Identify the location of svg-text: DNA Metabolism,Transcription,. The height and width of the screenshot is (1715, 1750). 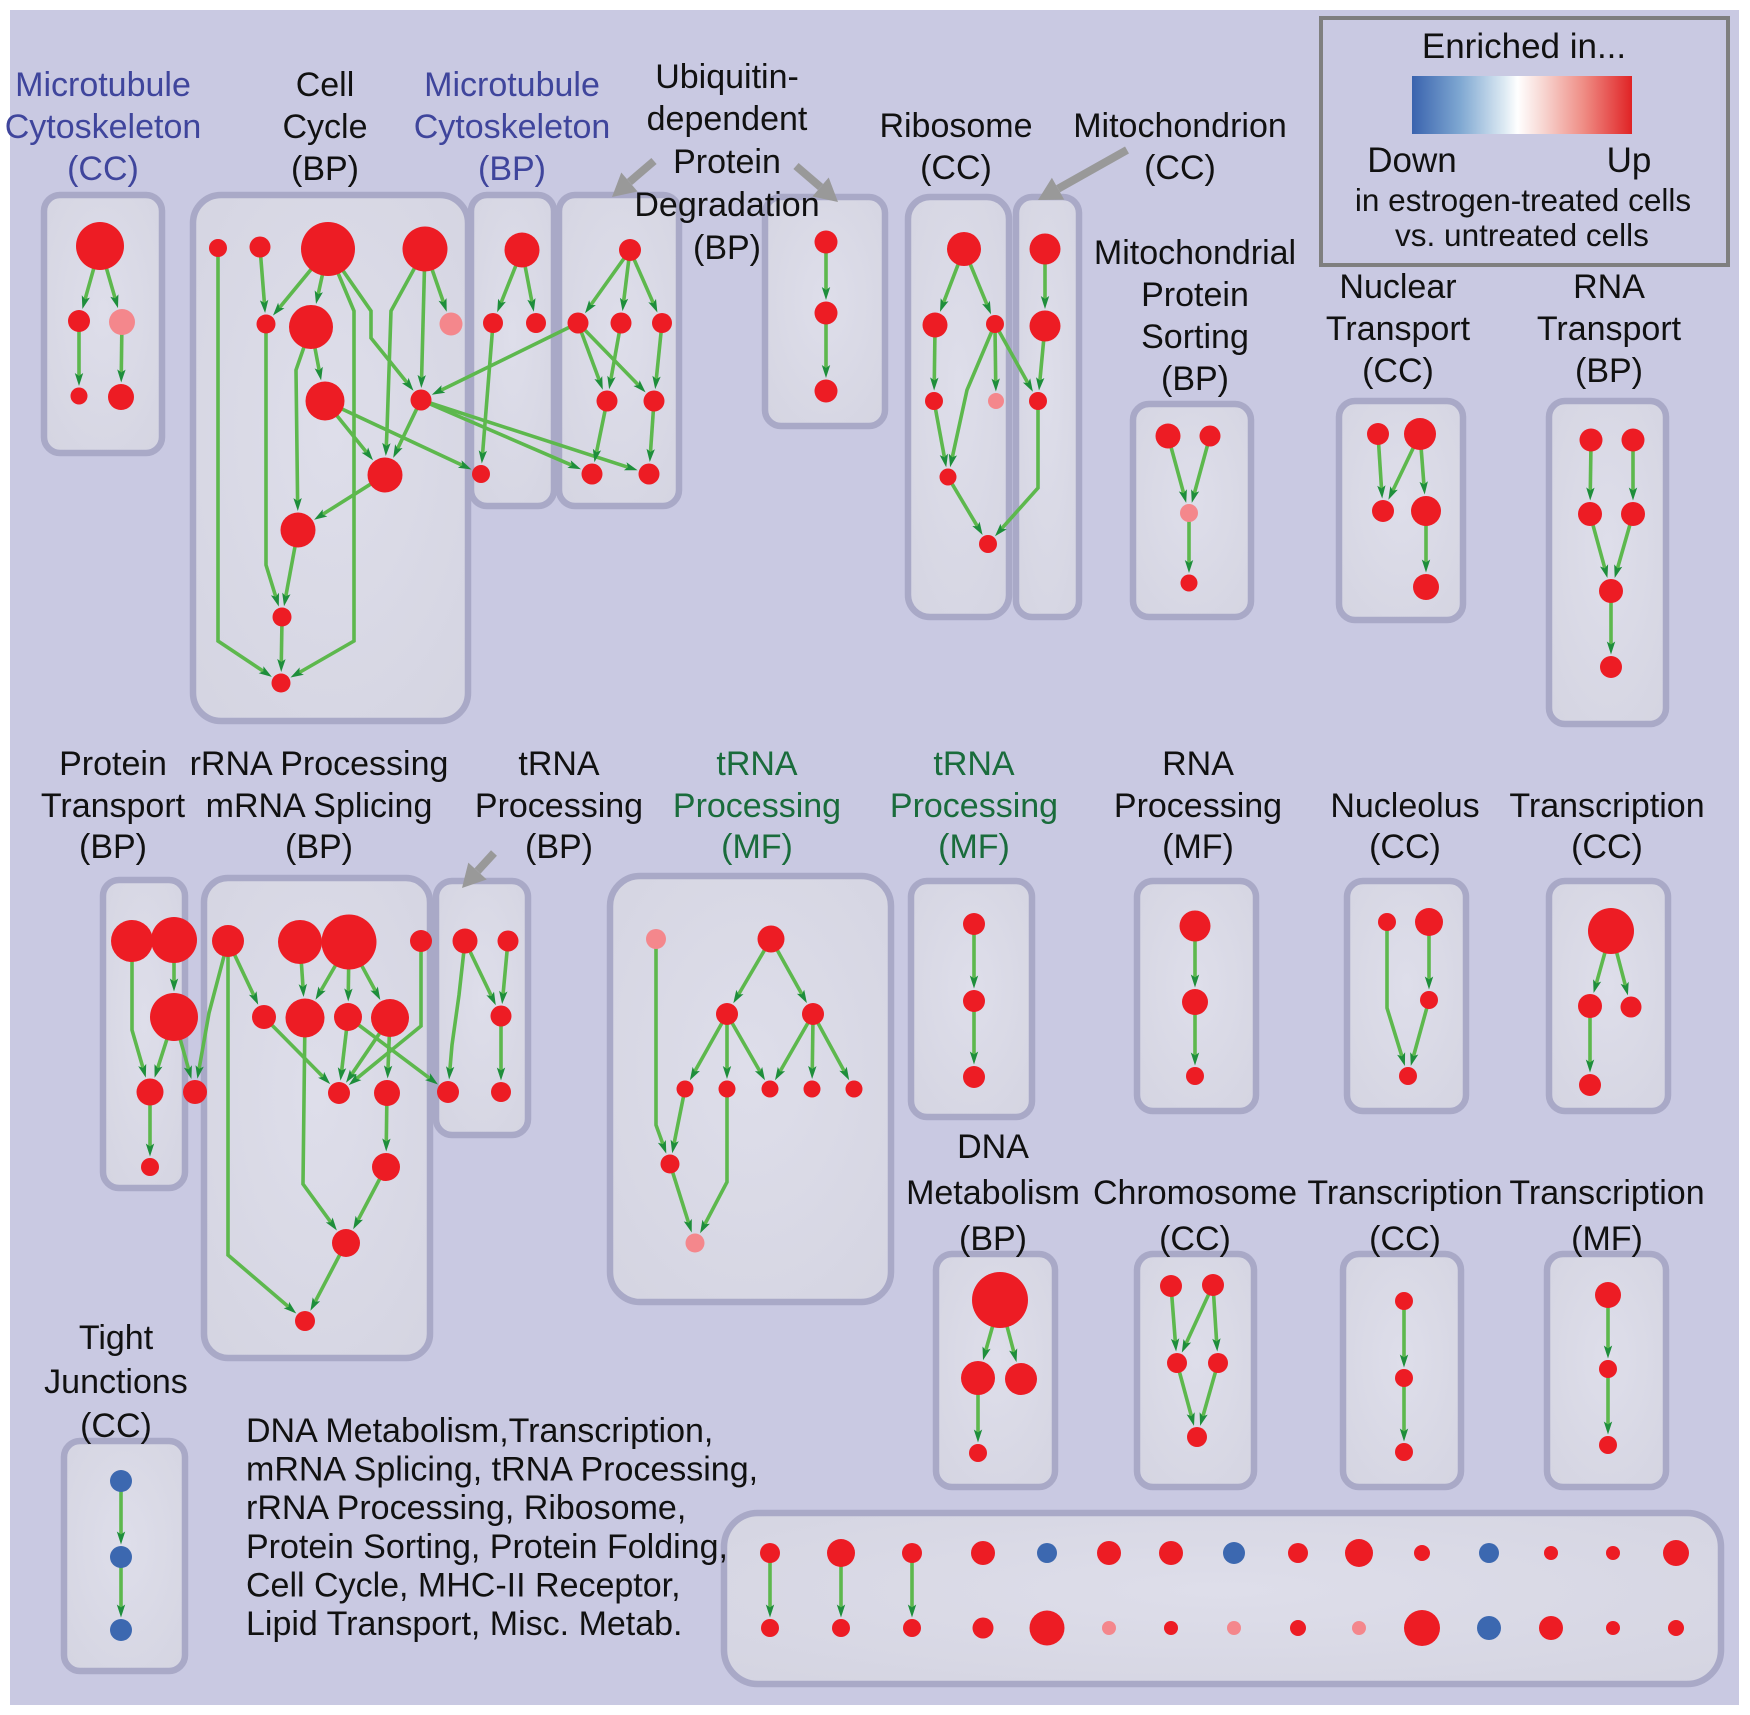
(479, 1431).